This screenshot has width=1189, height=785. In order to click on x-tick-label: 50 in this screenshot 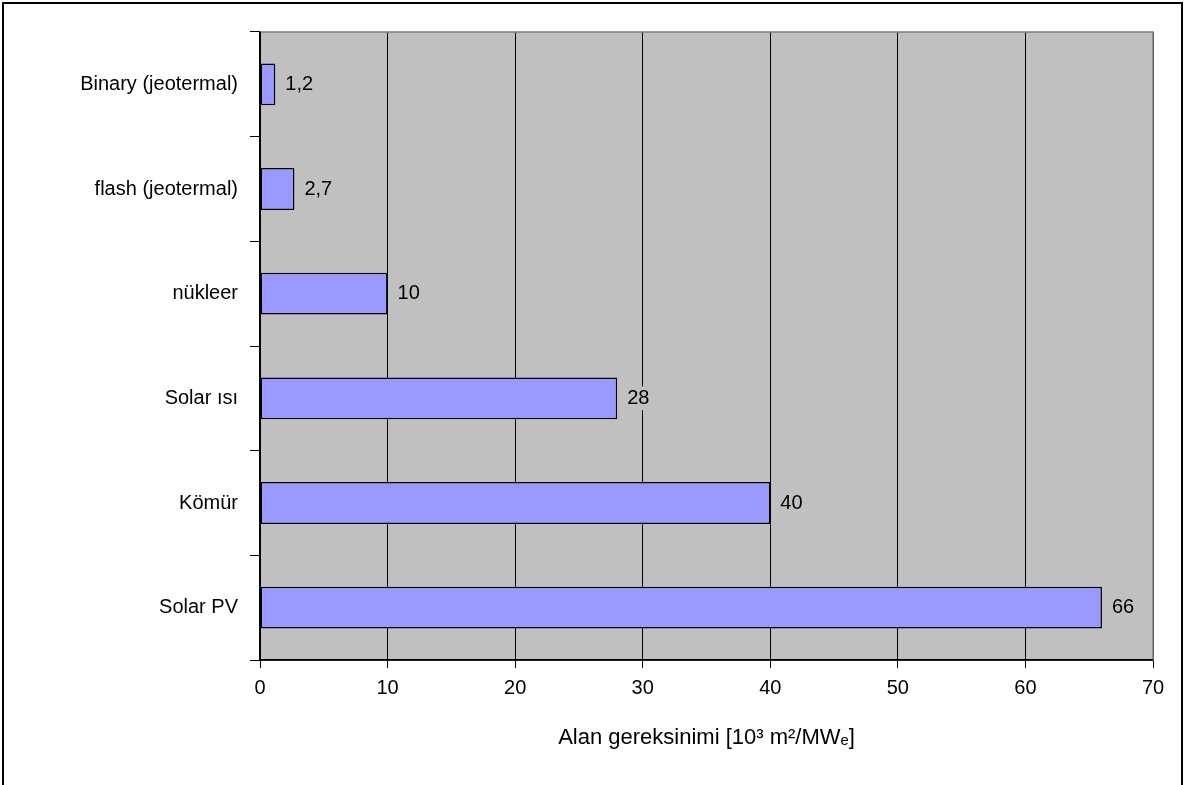, I will do `click(897, 686)`.